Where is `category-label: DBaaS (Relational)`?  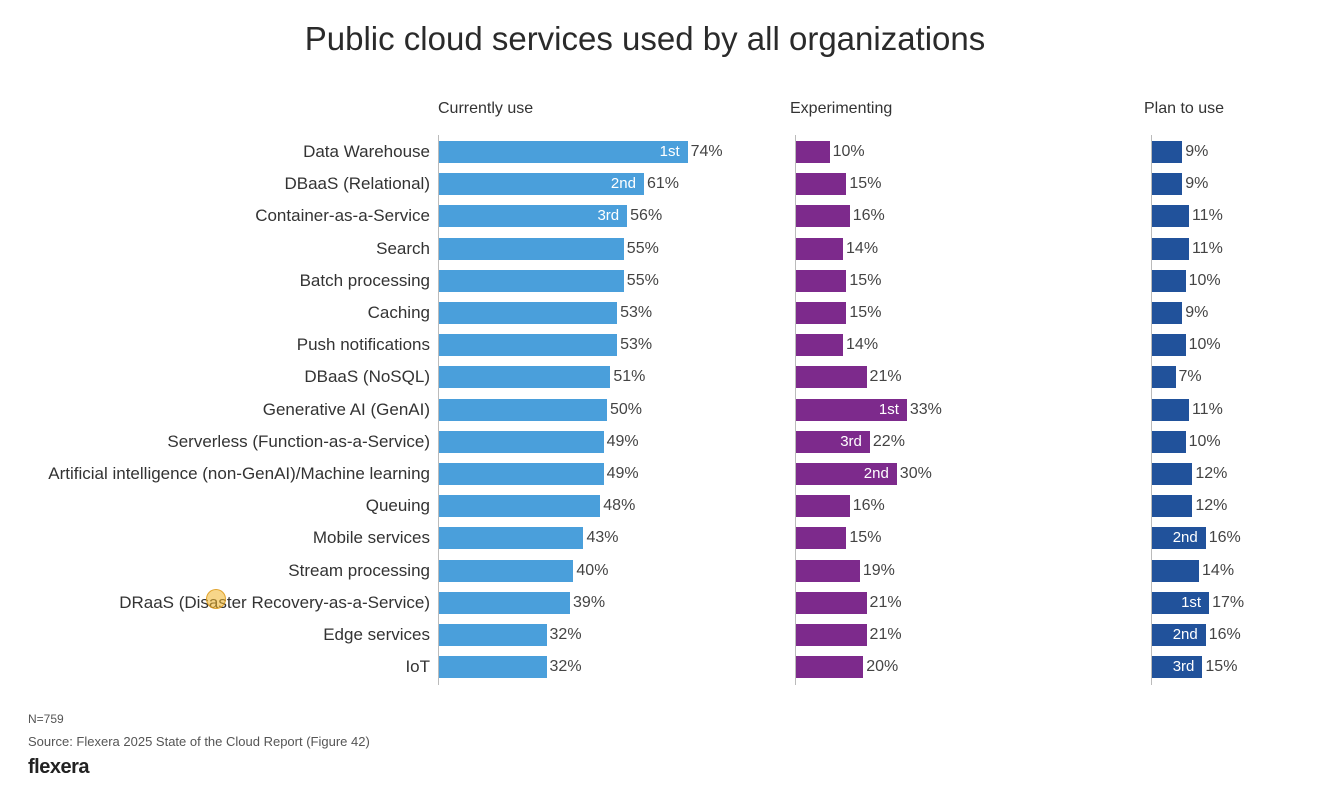 category-label: DBaaS (Relational) is located at coordinates (357, 184).